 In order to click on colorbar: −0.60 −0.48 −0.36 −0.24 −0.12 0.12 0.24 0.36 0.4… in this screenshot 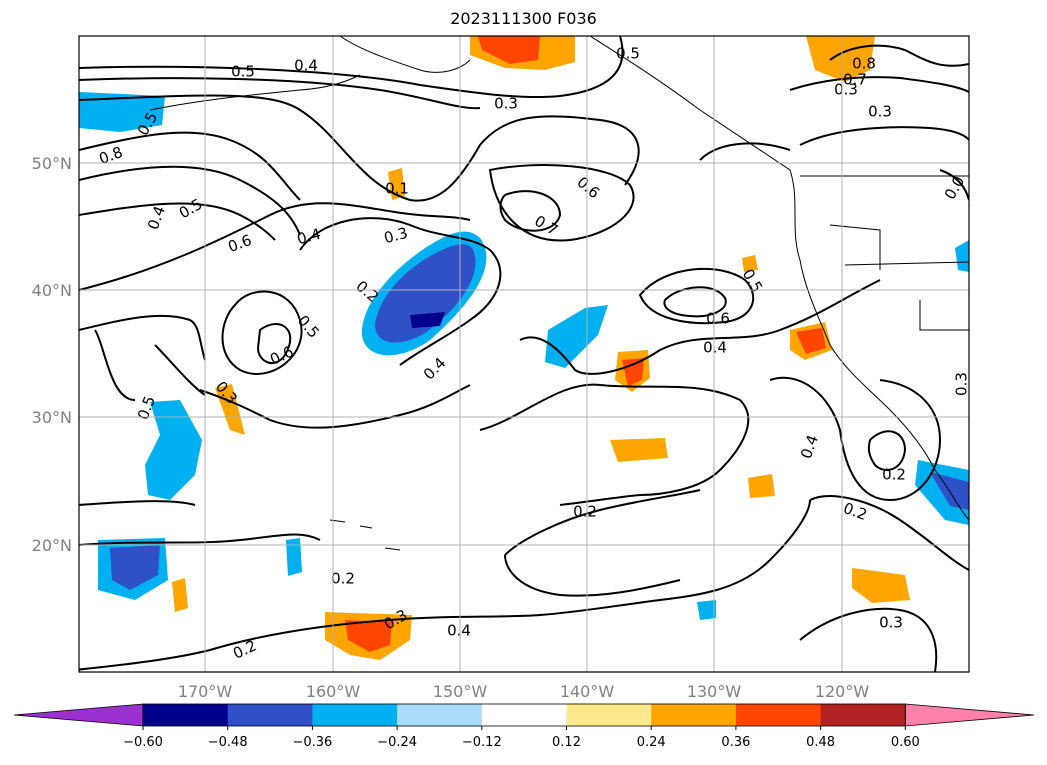, I will do `click(524, 726)`.